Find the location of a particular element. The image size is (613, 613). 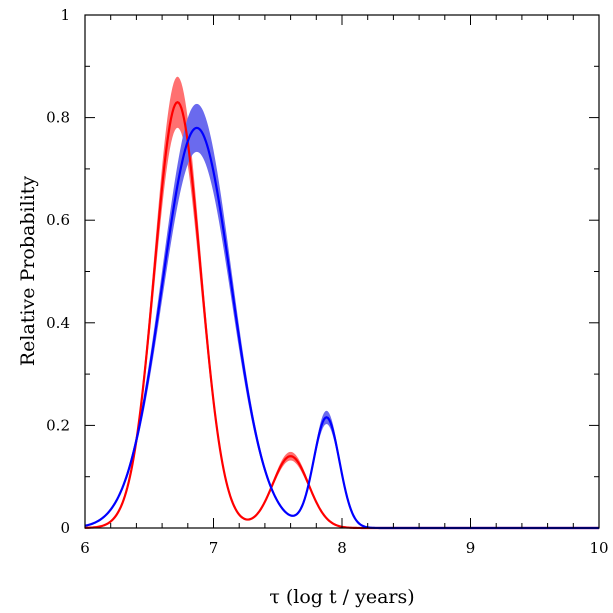

x-tick-label: 7 is located at coordinates (214, 548).